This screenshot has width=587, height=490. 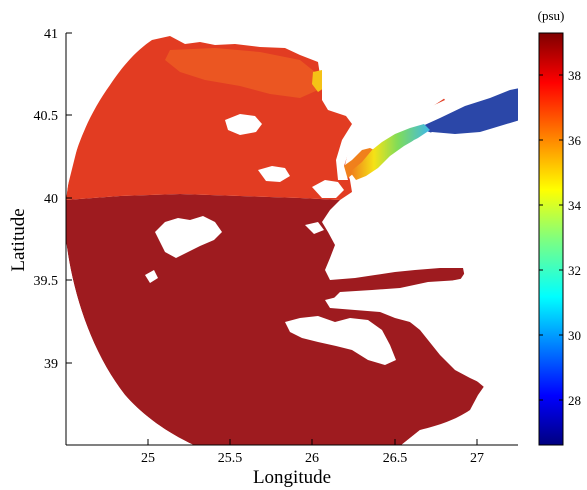 I want to click on x-tick-label: 26, so click(x=312, y=458).